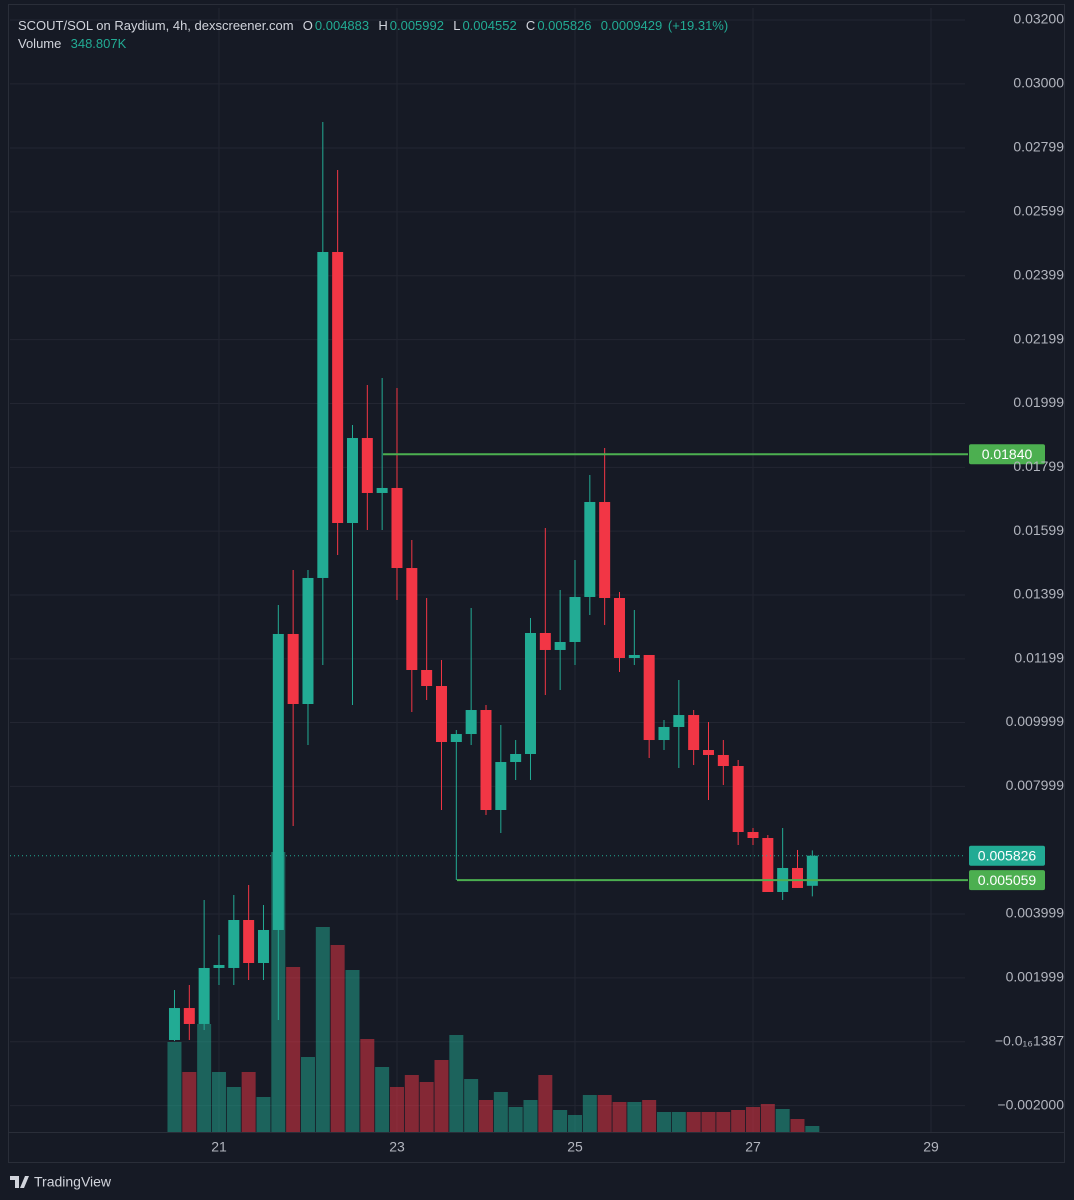  What do you see at coordinates (1029, 1040) in the screenshot?
I see `y-tick-label: −0.0₁₆1387` at bounding box center [1029, 1040].